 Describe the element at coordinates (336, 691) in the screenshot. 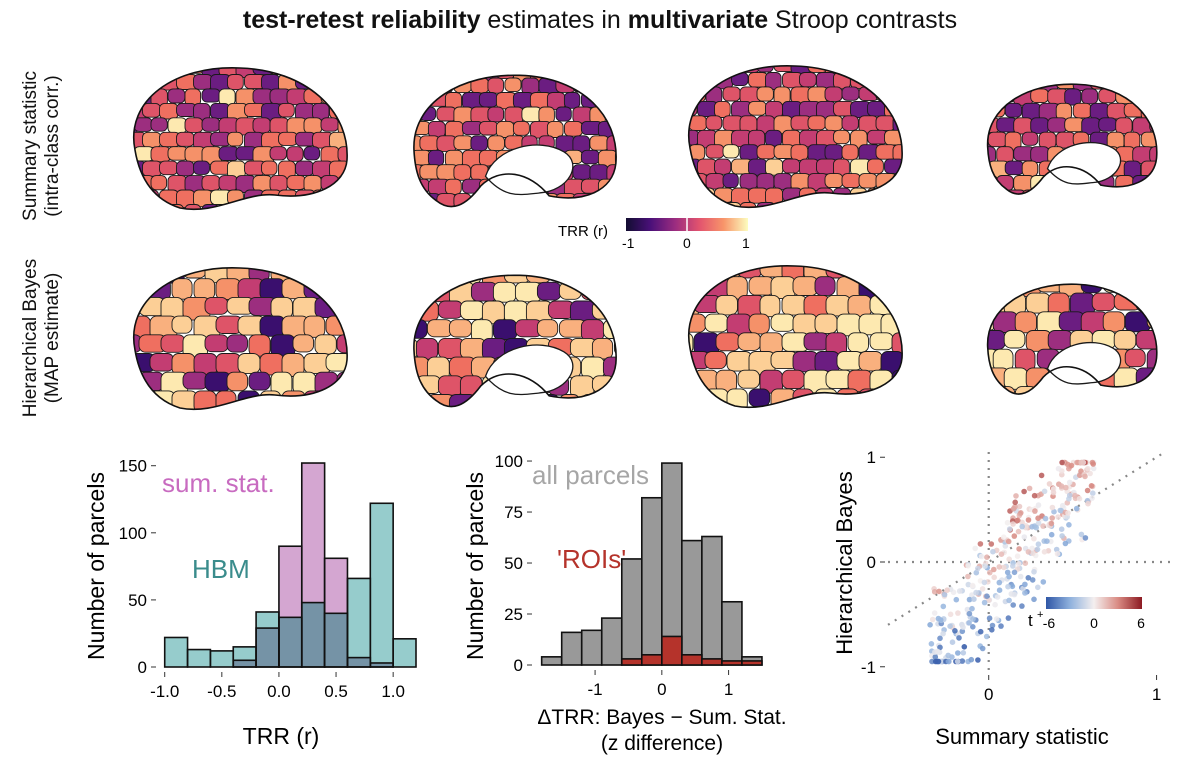

I see `p1-xtick-3: 0.5` at that location.